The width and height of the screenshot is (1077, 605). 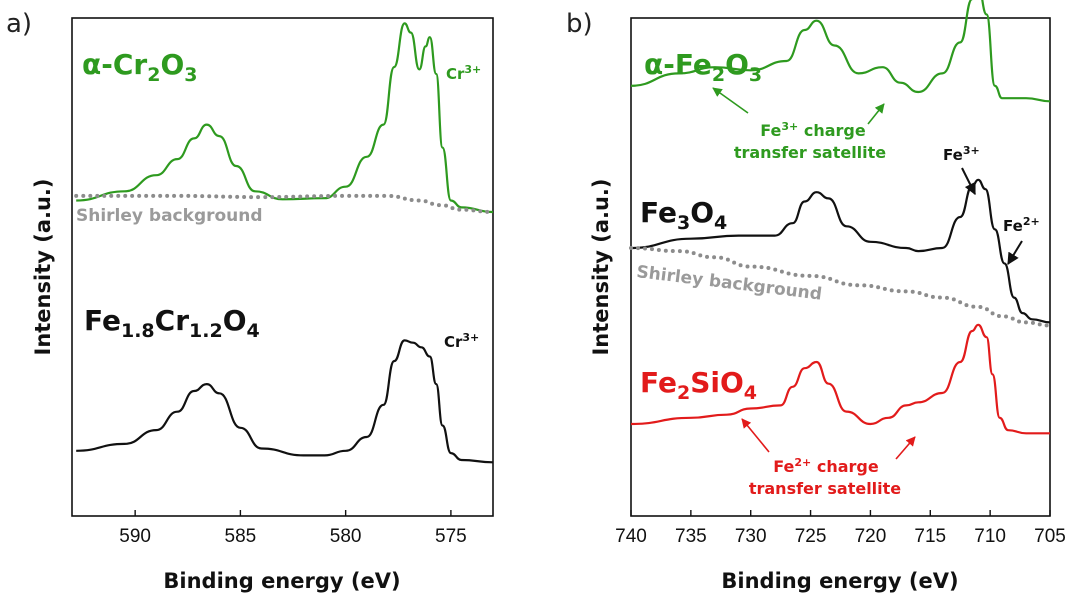 I want to click on label-fe18cr12o4: Fe1.8Cr1.2O4, so click(x=172, y=323).